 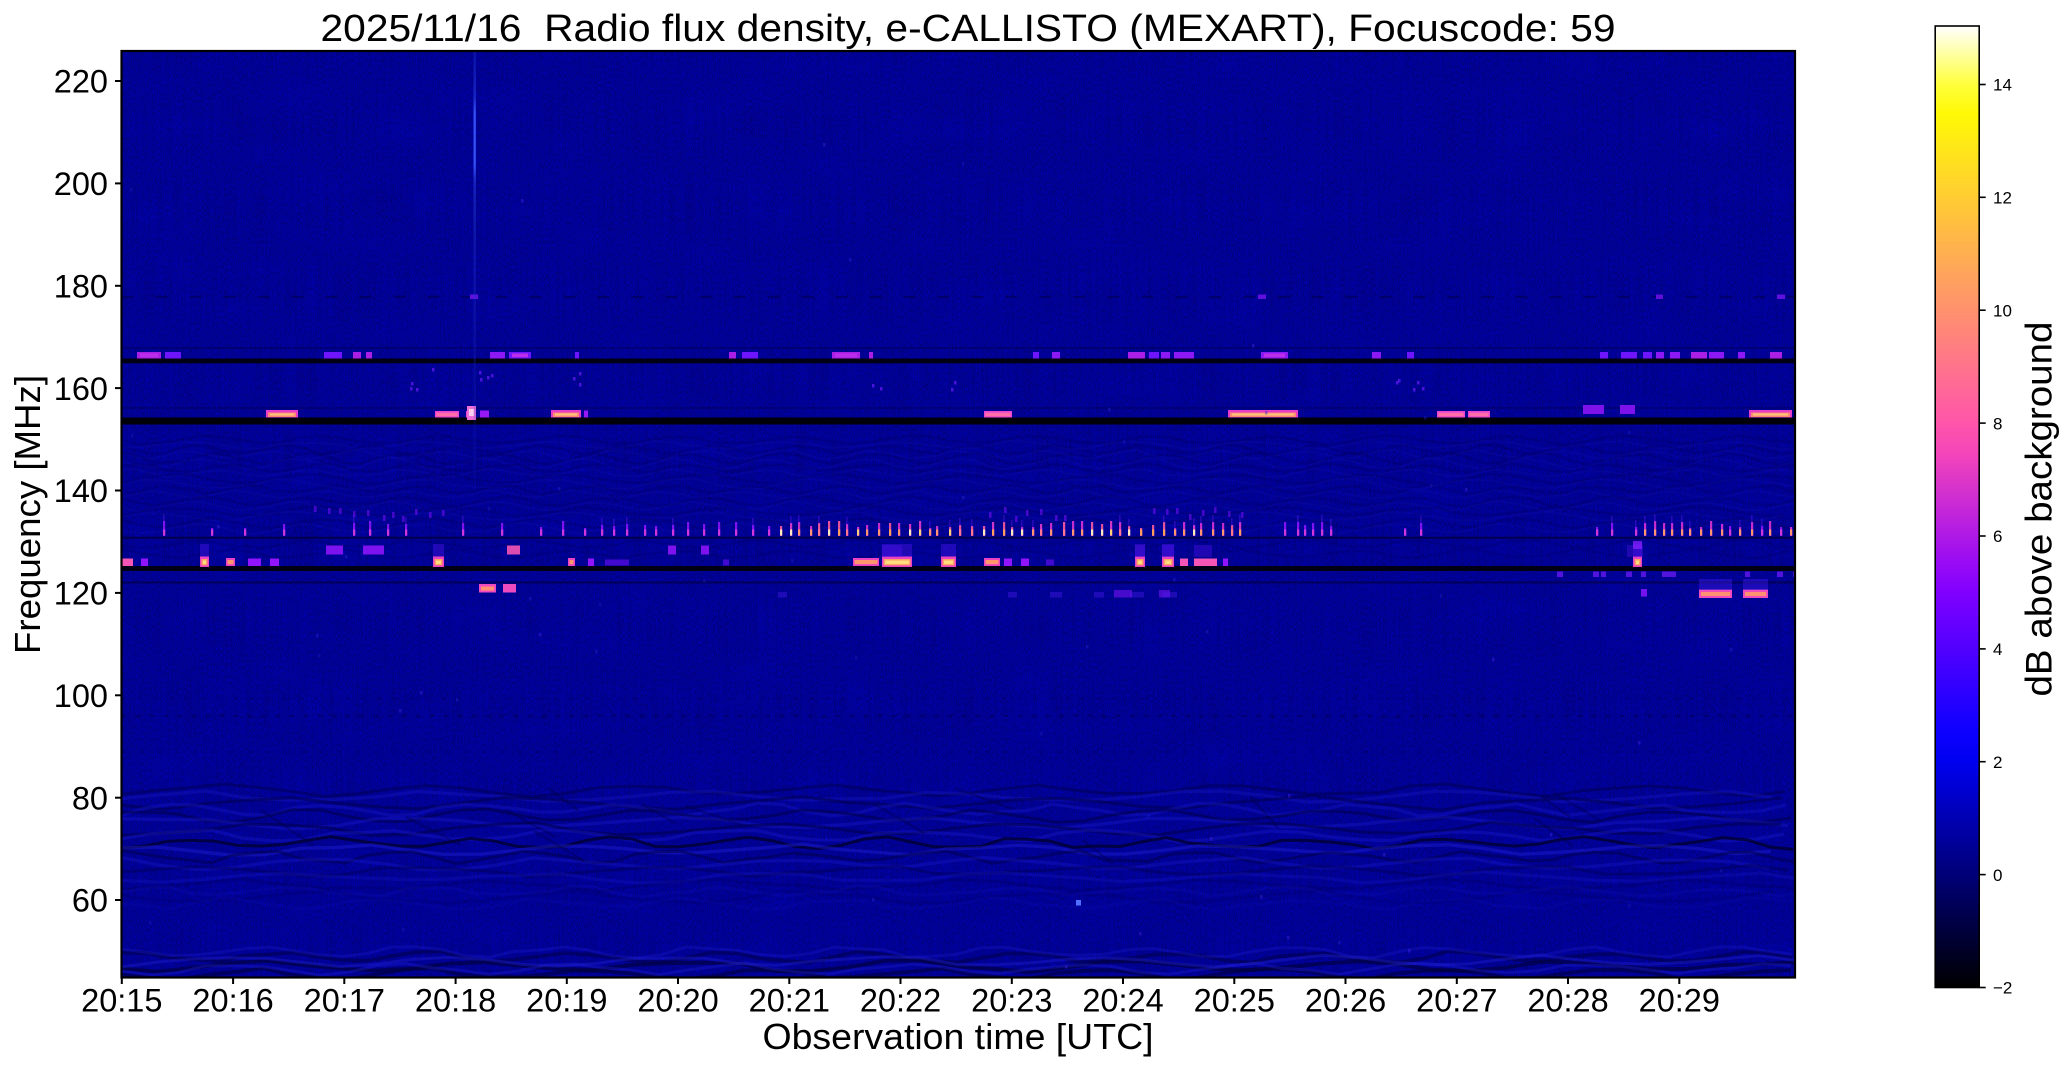 I want to click on svg-text: 120, so click(x=81, y=594).